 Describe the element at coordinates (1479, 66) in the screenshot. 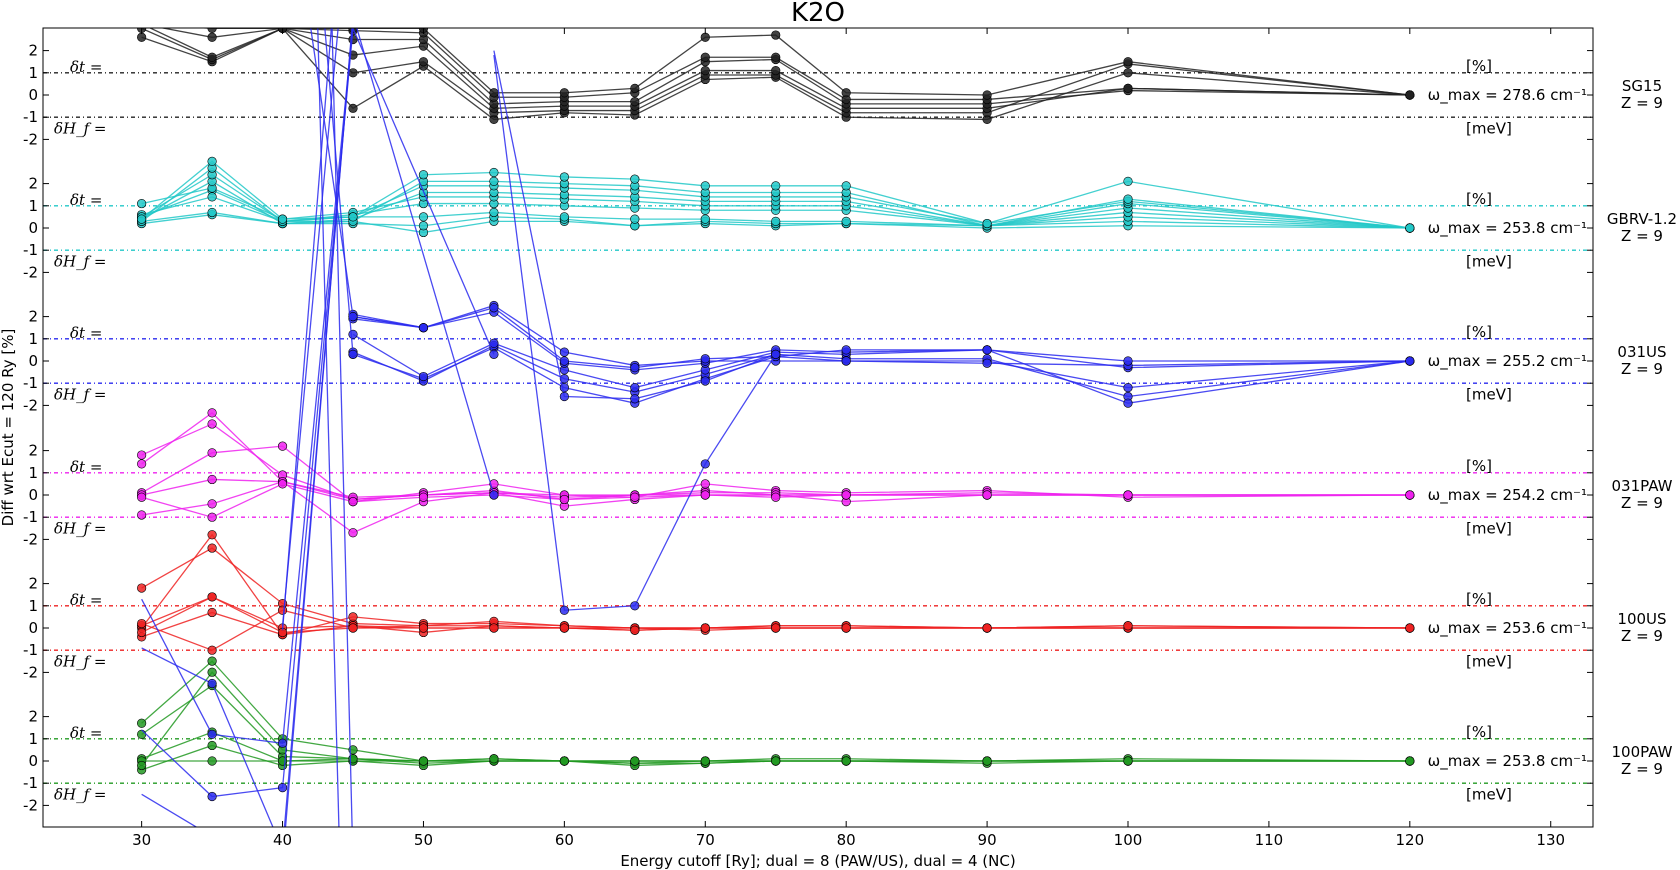

I see `percent-unit-SG15: [%]` at that location.